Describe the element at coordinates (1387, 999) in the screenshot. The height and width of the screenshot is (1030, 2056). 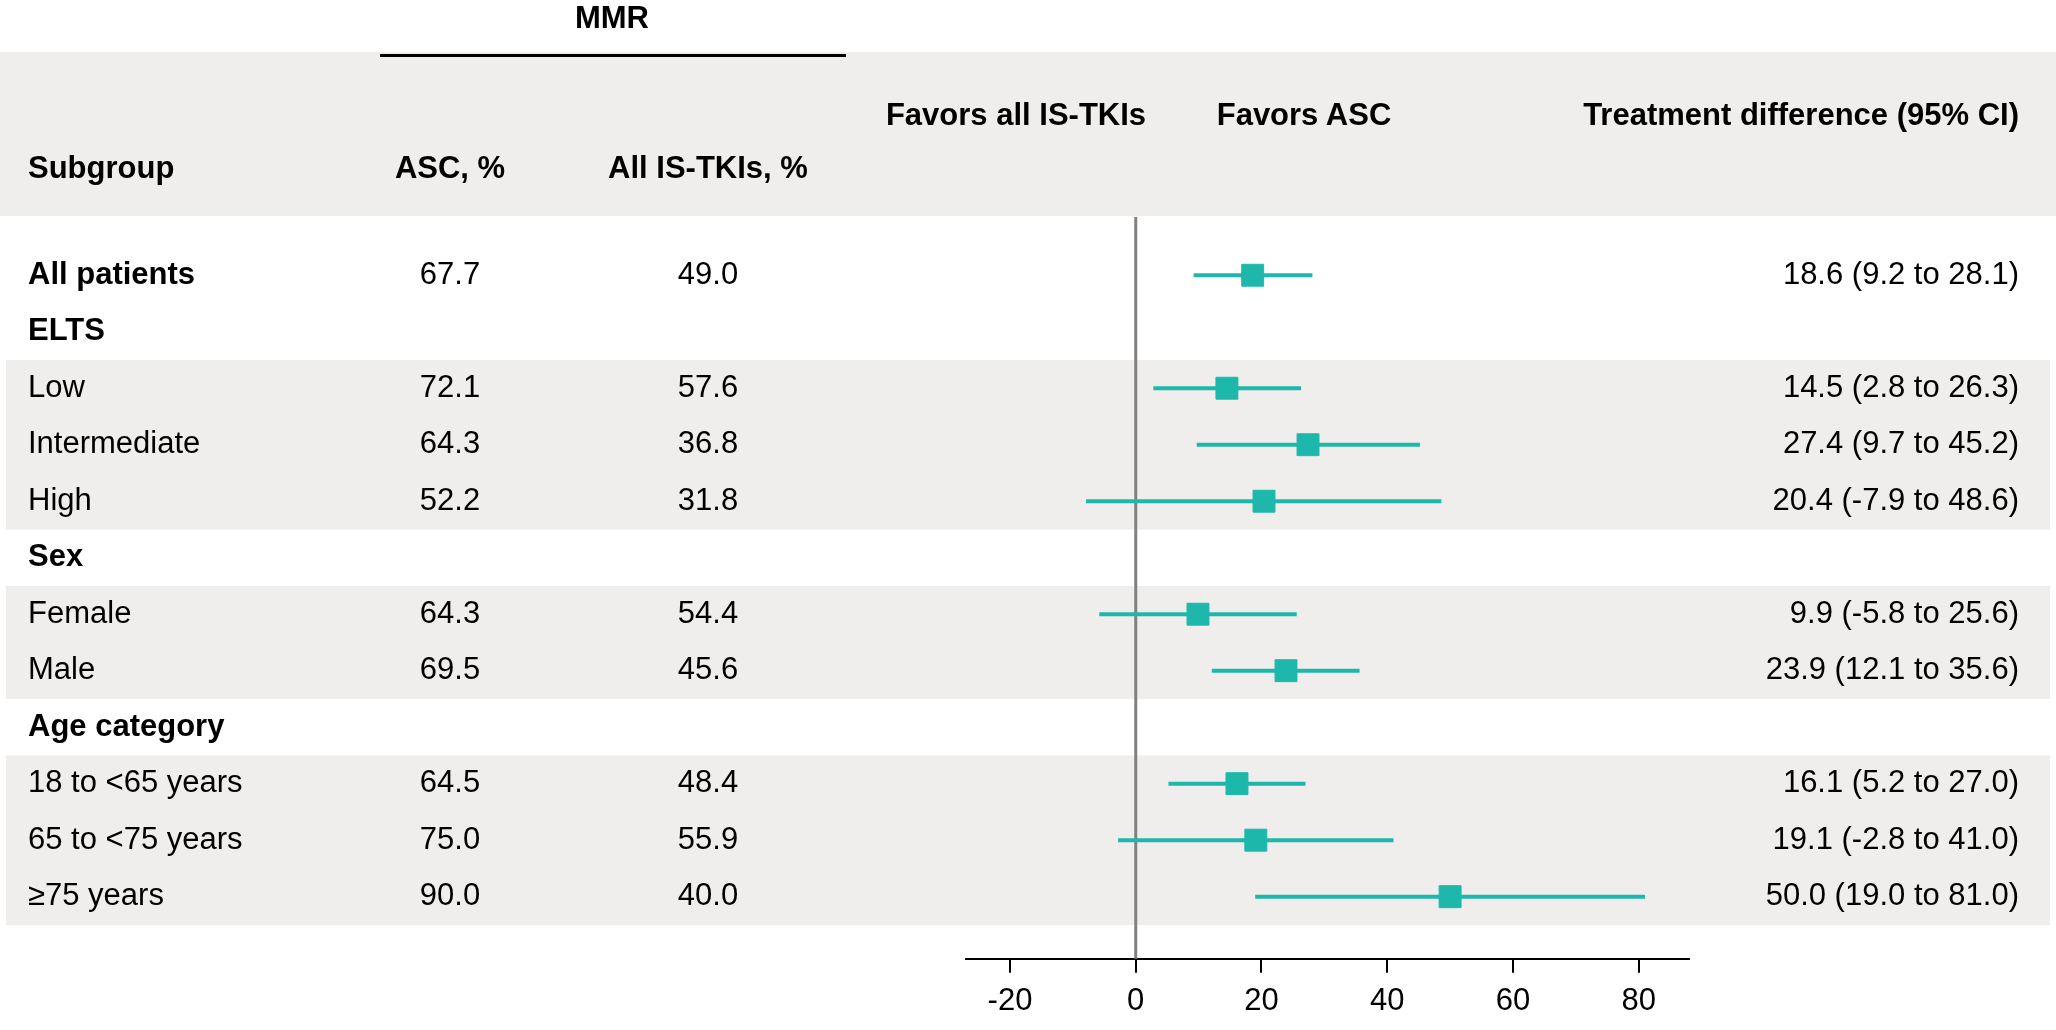
I see `x-tick-label: 40` at that location.